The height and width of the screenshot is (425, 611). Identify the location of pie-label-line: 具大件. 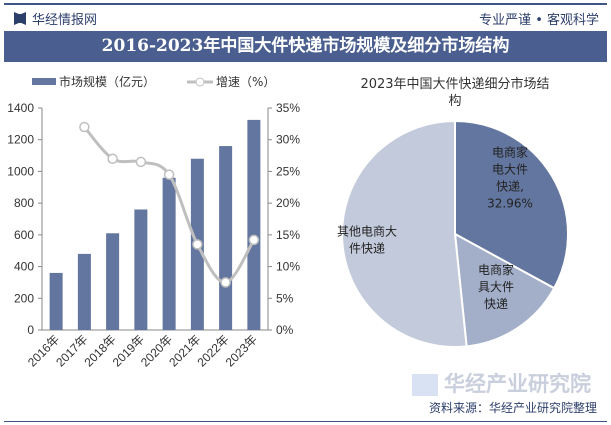
(496, 287).